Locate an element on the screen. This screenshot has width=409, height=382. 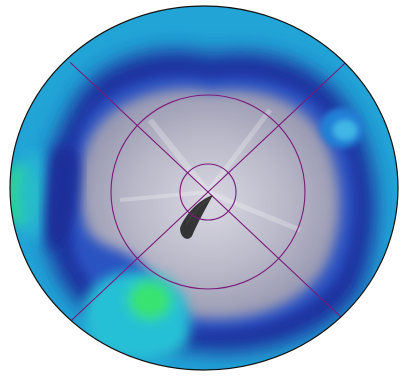
upper-right-spot is located at coordinates (342, 128).